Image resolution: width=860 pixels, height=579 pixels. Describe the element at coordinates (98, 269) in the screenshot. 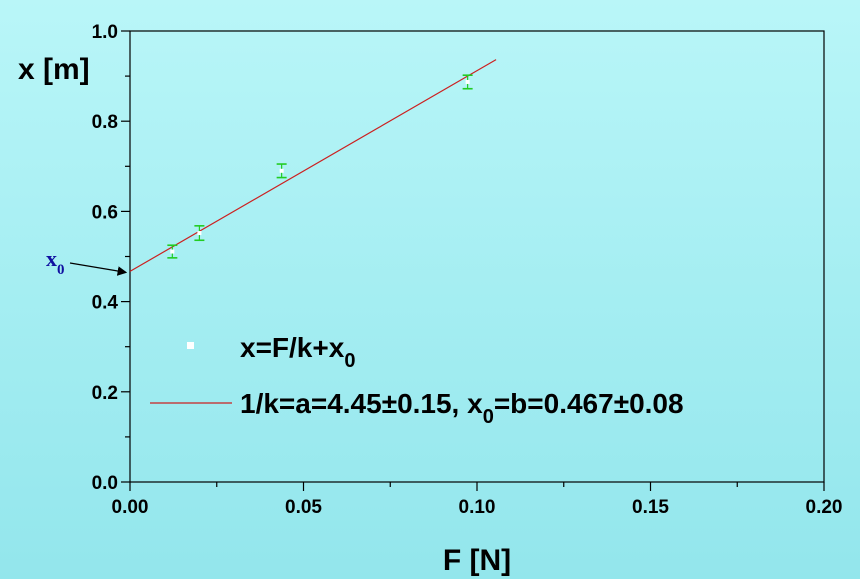

I see `x0-annotation-arrow` at that location.